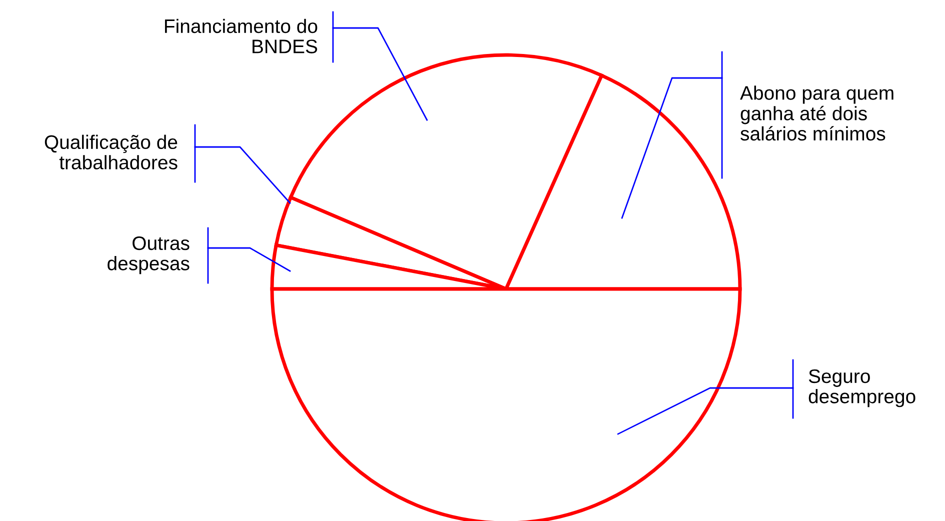 The height and width of the screenshot is (521, 945). Describe the element at coordinates (862, 388) in the screenshot. I see `slice-label: Seguro desemprego` at that location.